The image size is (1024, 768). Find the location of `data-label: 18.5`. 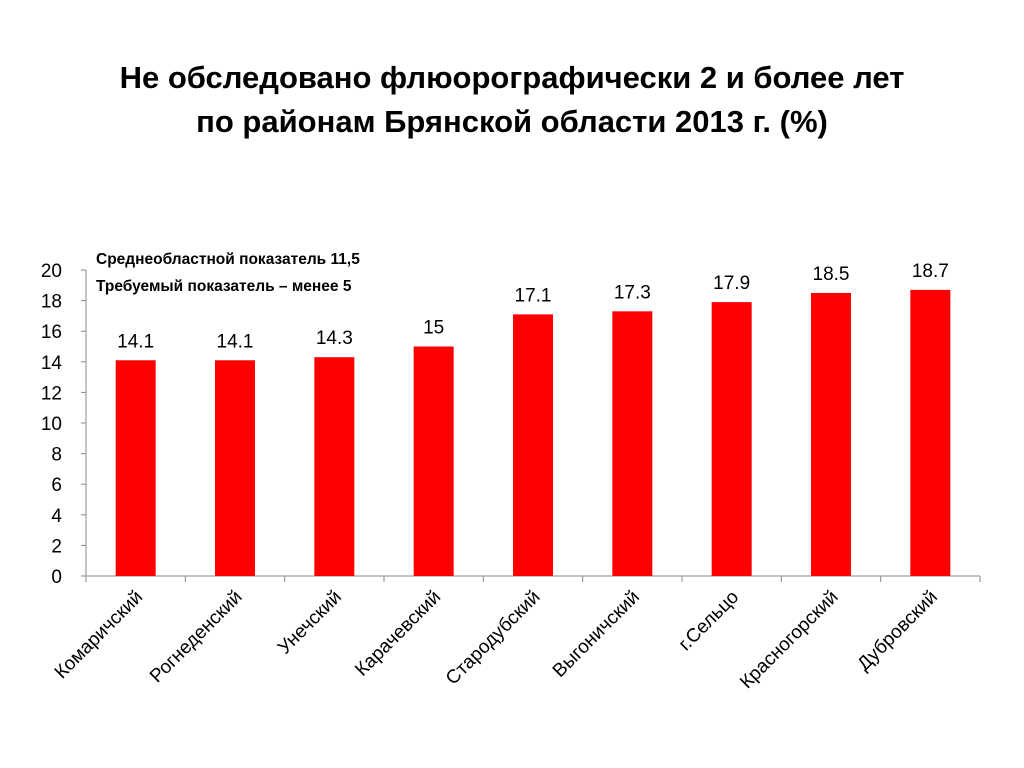

data-label: 18.5 is located at coordinates (831, 274).